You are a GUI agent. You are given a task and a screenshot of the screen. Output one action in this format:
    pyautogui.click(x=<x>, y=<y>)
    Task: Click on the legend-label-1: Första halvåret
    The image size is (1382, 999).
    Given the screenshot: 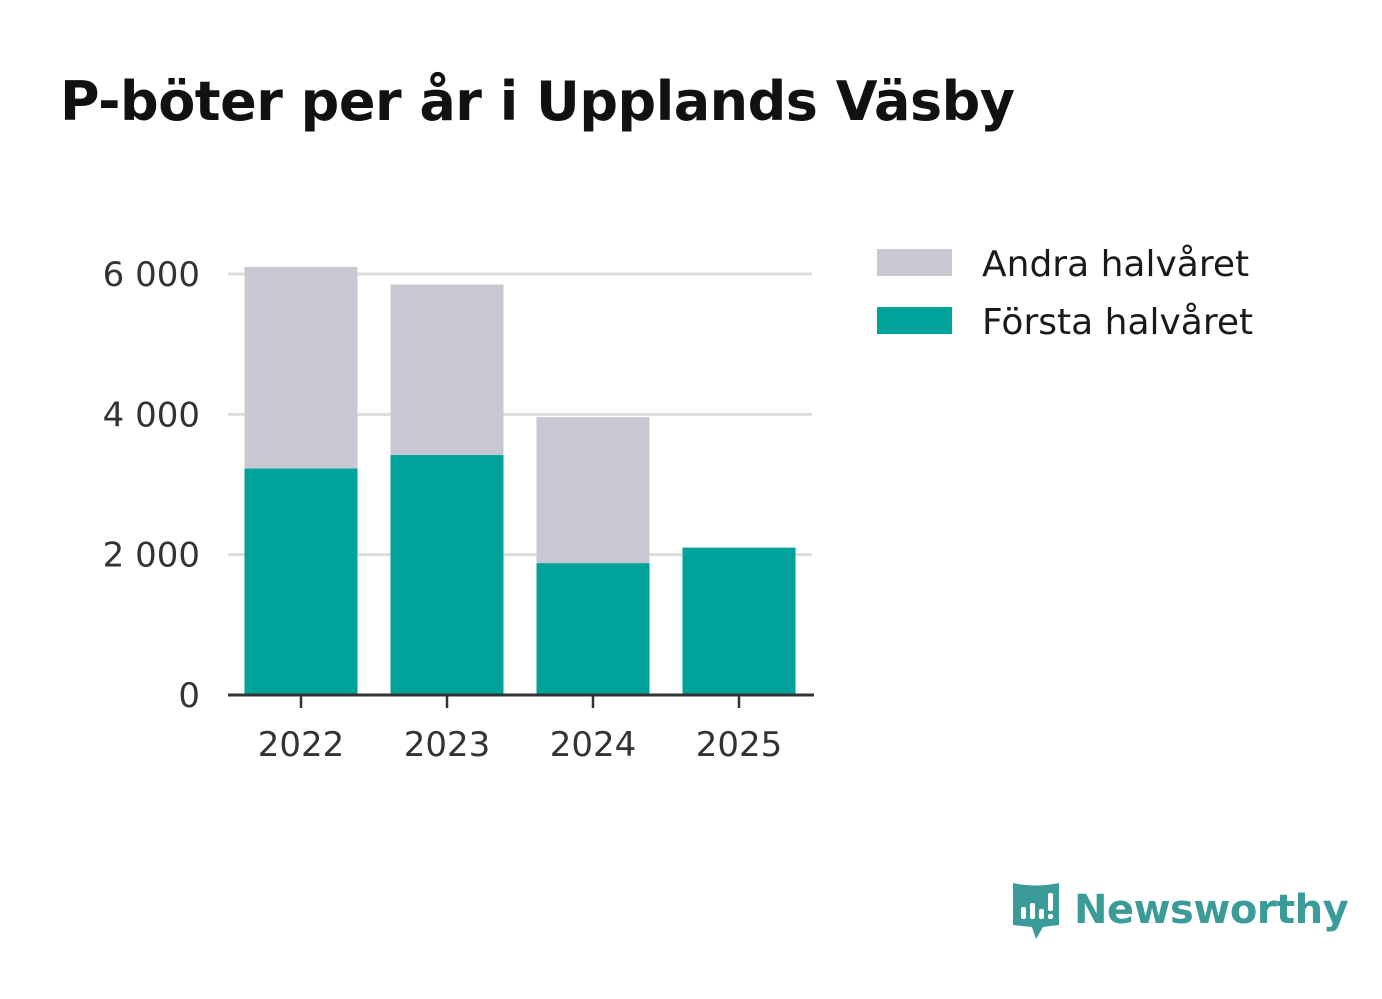 What is the action you would take?
    pyautogui.click(x=1117, y=322)
    